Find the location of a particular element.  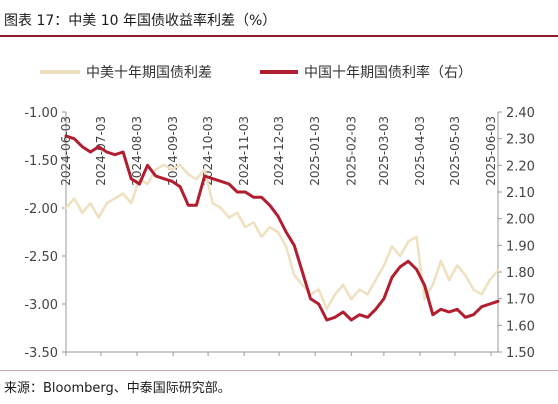

x-tick-label: 2025-05-03 is located at coordinates (455, 151).